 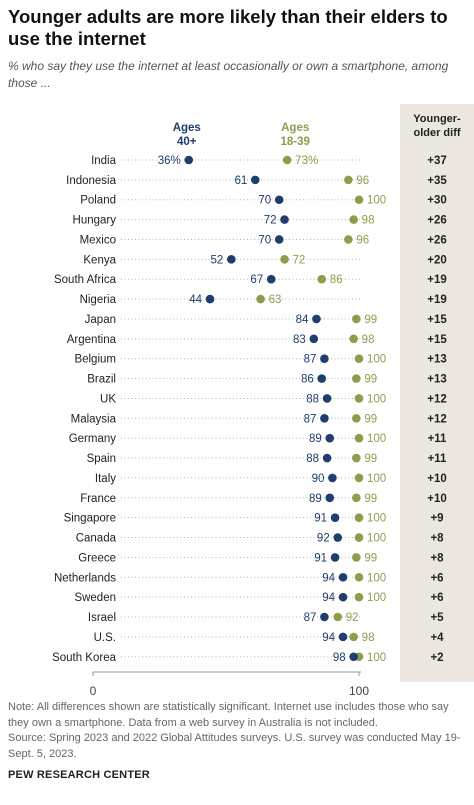 I want to click on older-value-label: 70, so click(x=264, y=240).